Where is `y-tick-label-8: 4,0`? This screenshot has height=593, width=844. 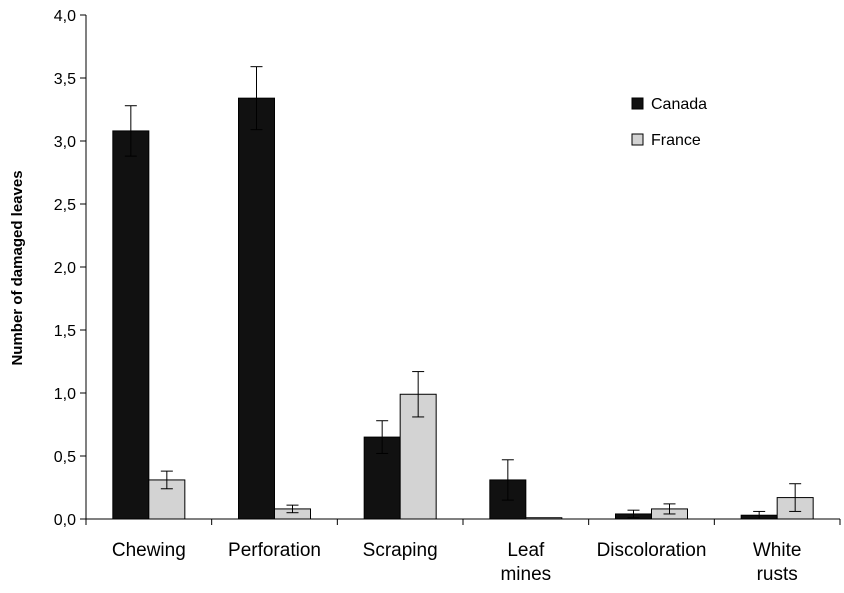 y-tick-label-8: 4,0 is located at coordinates (65, 16).